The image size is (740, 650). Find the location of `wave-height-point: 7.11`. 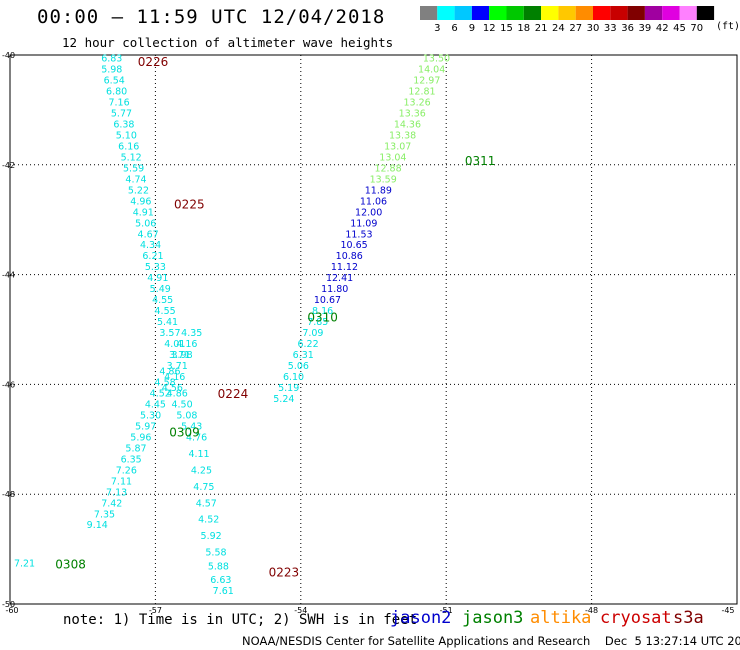

wave-height-point: 7.11 is located at coordinates (121, 481).